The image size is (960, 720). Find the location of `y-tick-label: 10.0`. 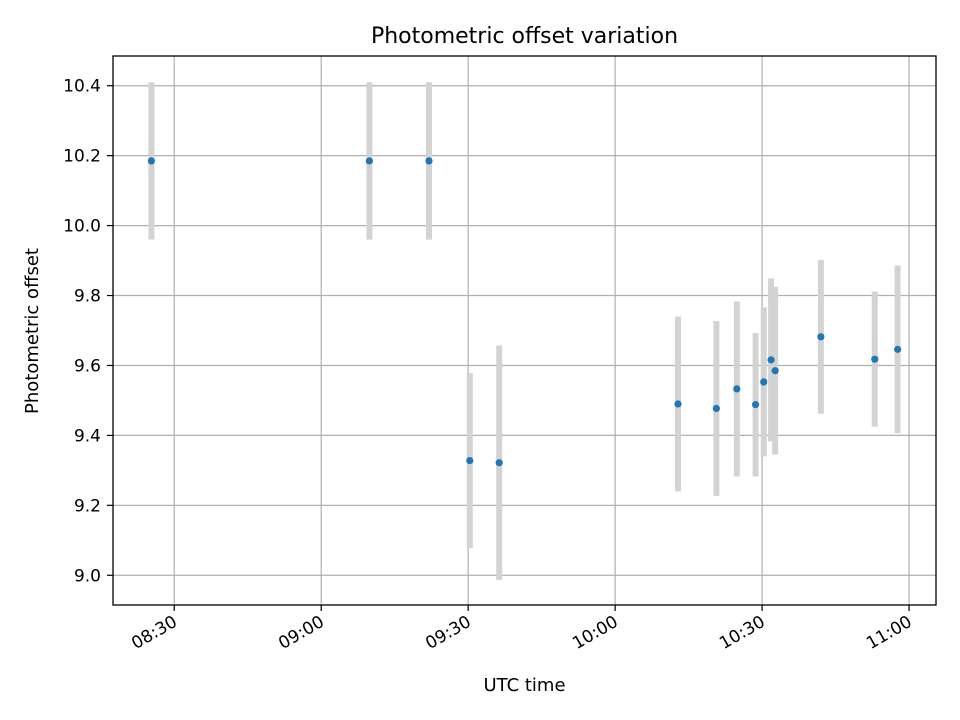

y-tick-label: 10.0 is located at coordinates (82, 227).